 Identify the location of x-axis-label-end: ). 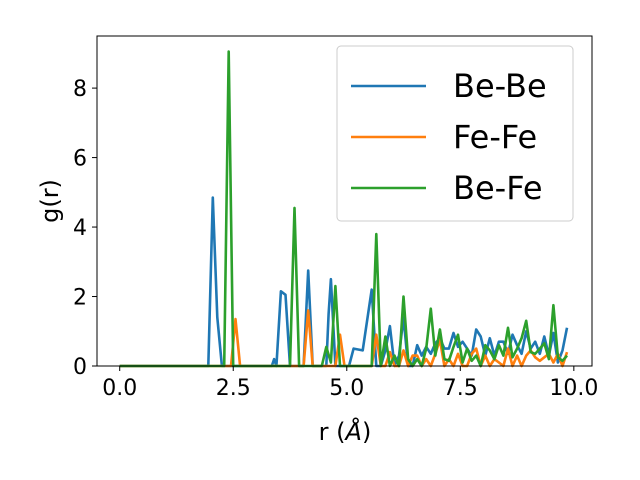
(366, 432).